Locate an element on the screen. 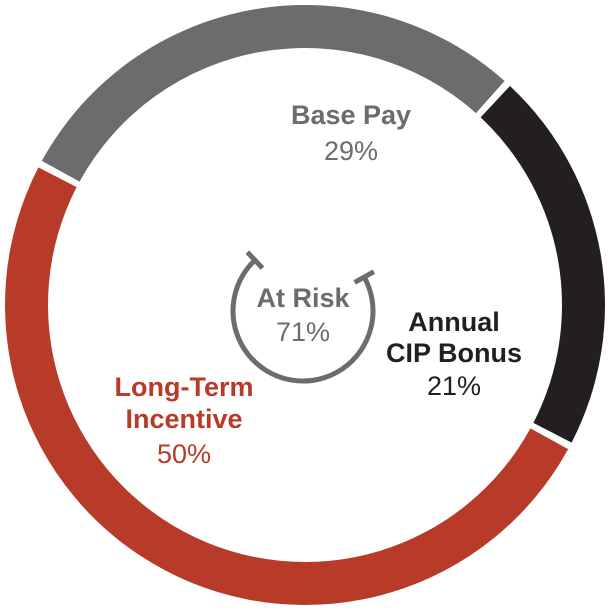 The image size is (610, 610). slice-label-cip-bonus: Annual CIP Bonus 21% is located at coordinates (454, 354).